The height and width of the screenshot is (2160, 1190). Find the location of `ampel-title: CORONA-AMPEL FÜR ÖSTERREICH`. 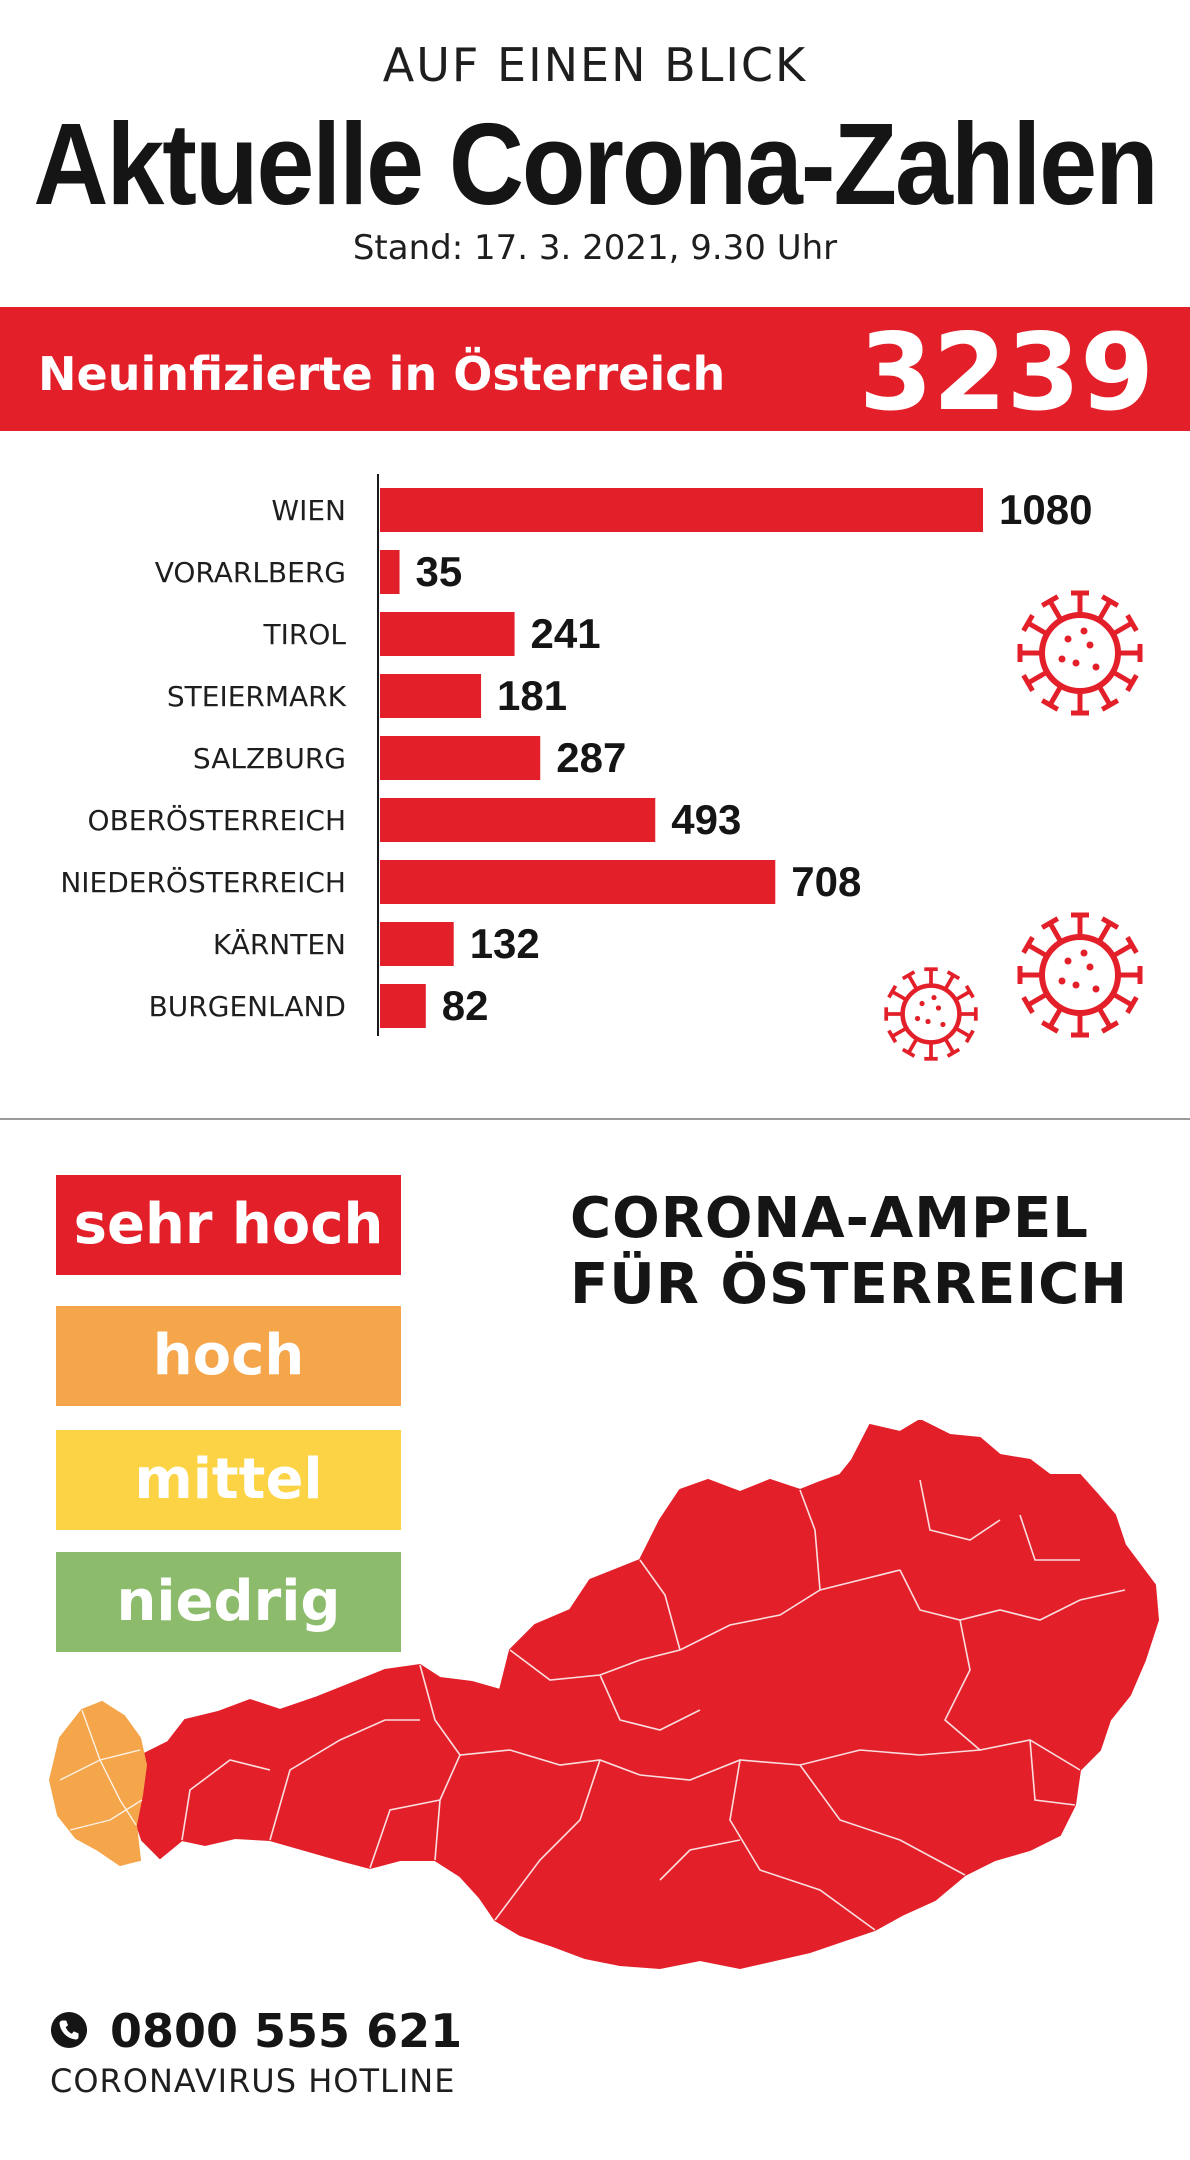

ampel-title: CORONA-AMPEL FÜR ÖSTERREICH is located at coordinates (849, 1252).